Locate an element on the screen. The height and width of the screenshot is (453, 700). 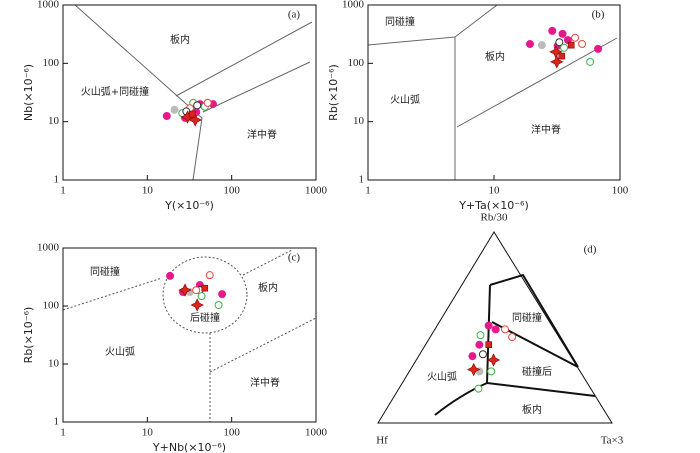
field-label: 火山弧+同碰撞 is located at coordinates (115, 91).